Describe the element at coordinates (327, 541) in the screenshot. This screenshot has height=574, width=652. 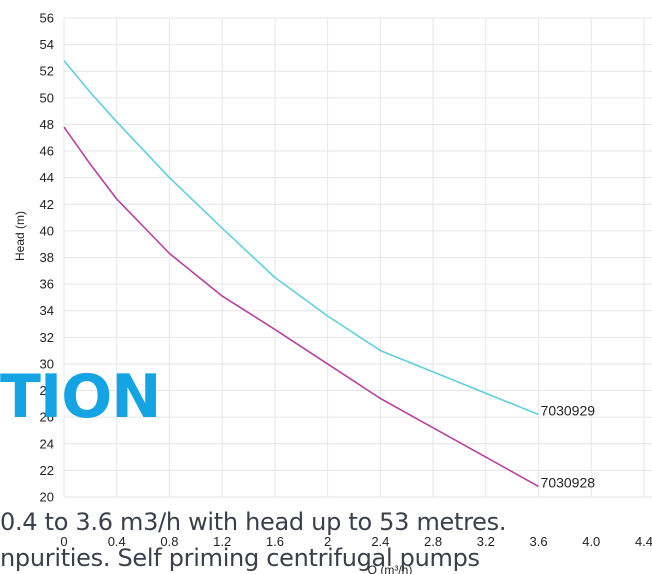
I see `x-tick-label: 2` at that location.